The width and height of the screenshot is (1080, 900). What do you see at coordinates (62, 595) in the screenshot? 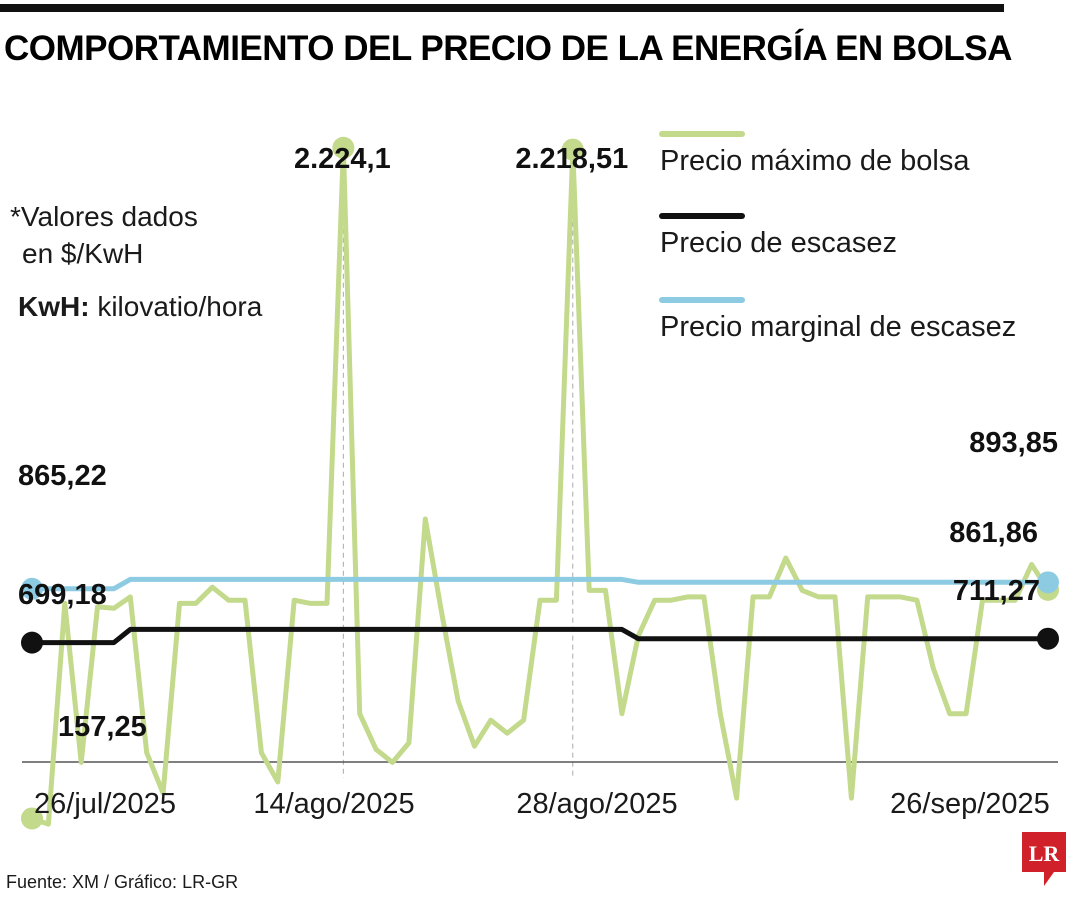
I see `label-escasez-start: 699,18` at bounding box center [62, 595].